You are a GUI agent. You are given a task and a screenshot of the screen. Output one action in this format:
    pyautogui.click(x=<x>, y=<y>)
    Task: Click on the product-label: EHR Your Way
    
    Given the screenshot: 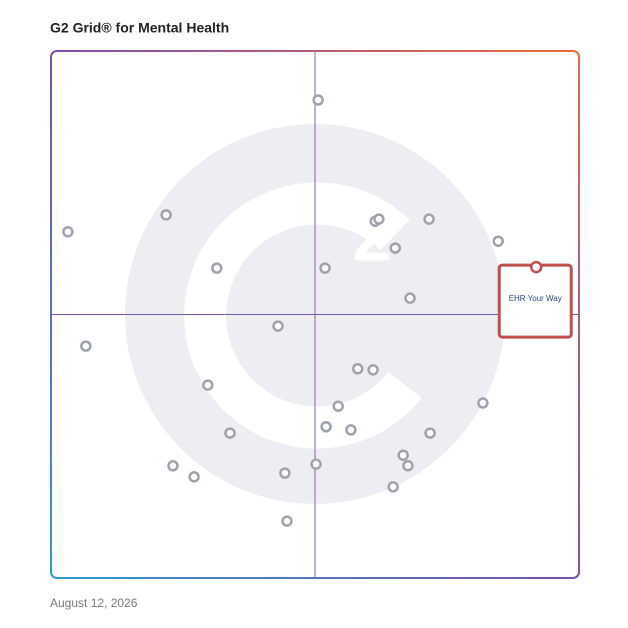 What is the action you would take?
    pyautogui.click(x=535, y=298)
    